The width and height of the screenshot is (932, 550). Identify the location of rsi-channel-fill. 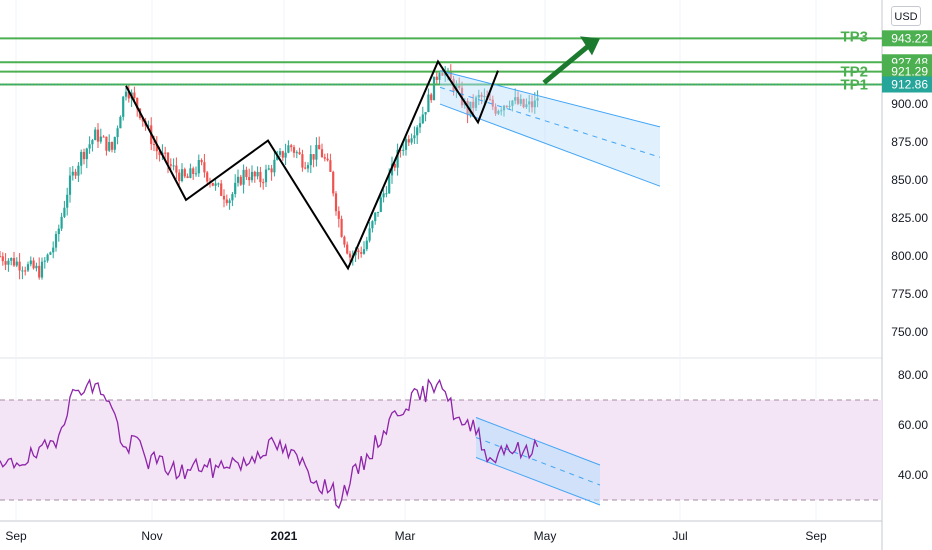
(538, 461).